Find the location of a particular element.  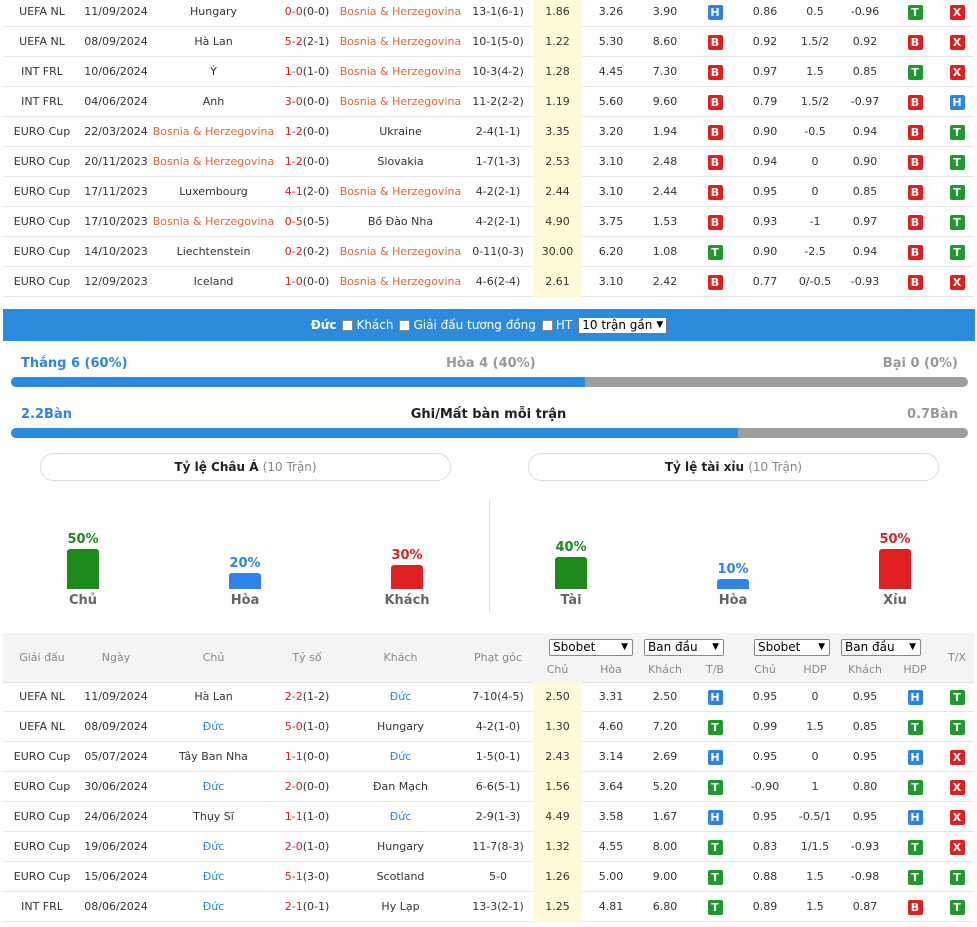

match-count-select: 10 trận gần ▼ is located at coordinates (623, 325).